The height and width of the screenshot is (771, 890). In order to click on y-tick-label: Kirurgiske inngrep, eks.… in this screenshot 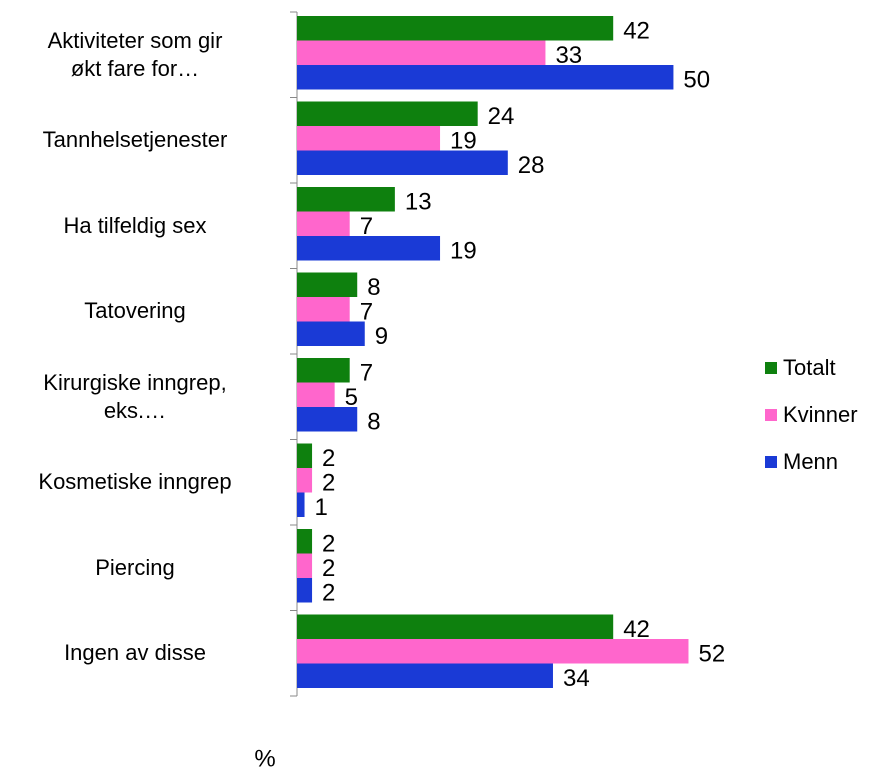, I will do `click(135, 396)`.